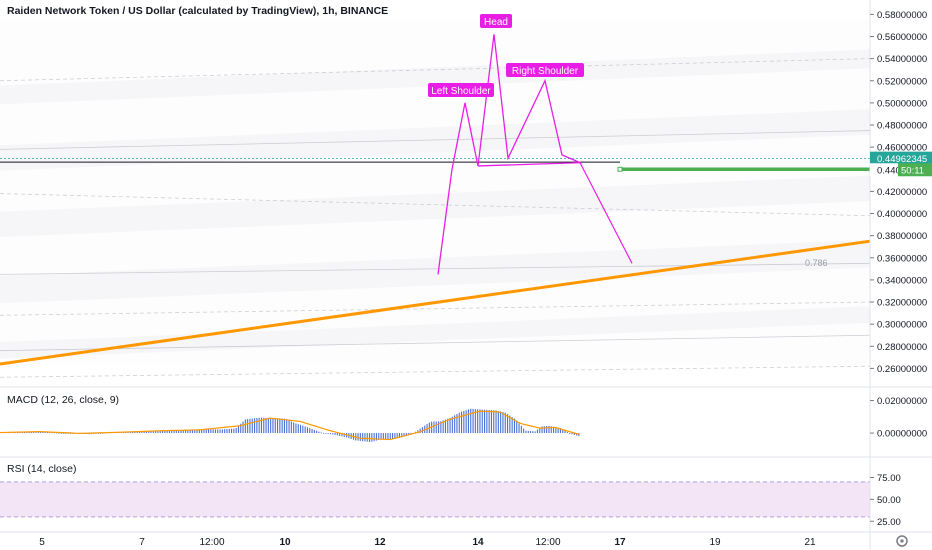 The height and width of the screenshot is (550, 932). Describe the element at coordinates (902, 541) in the screenshot. I see `settings-icon` at that location.